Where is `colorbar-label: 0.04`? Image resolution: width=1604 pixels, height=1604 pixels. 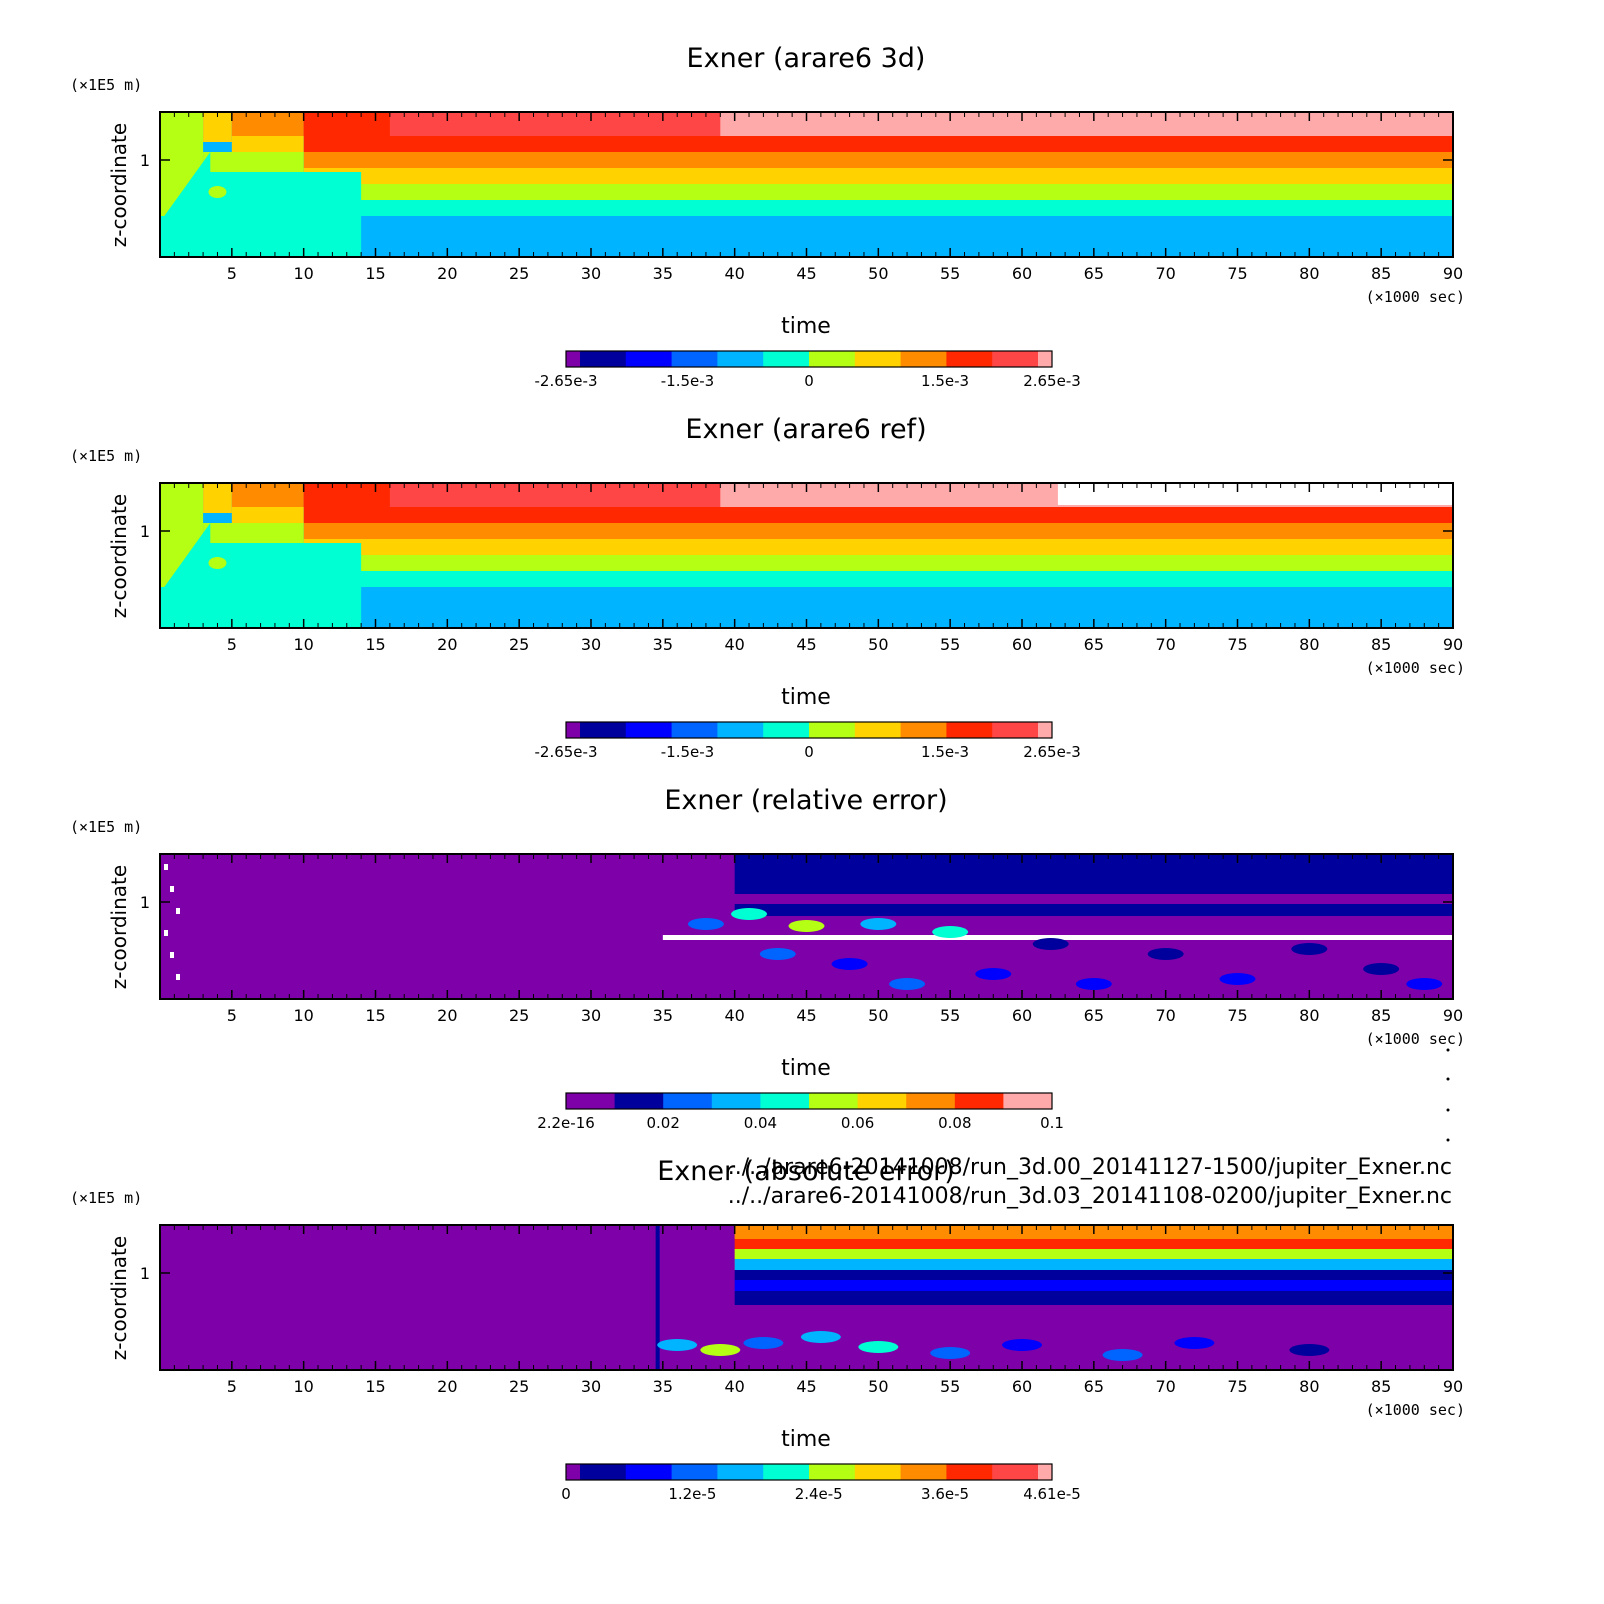
colorbar-label: 0.04 is located at coordinates (760, 1123).